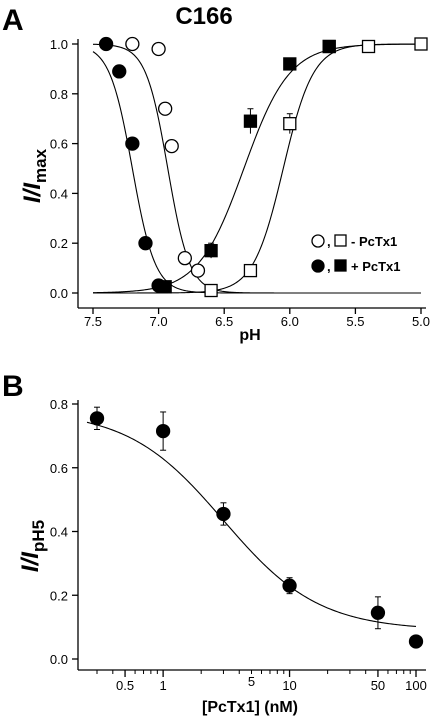  What do you see at coordinates (376, 266) in the screenshot?
I see `legend-label-plus: + PcTx1` at bounding box center [376, 266].